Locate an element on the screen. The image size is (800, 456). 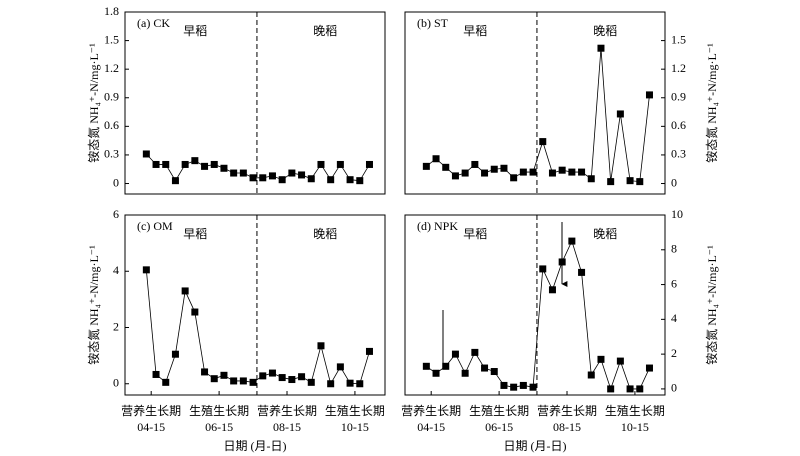
y-tick-label: 8 is located at coordinates (674, 249).